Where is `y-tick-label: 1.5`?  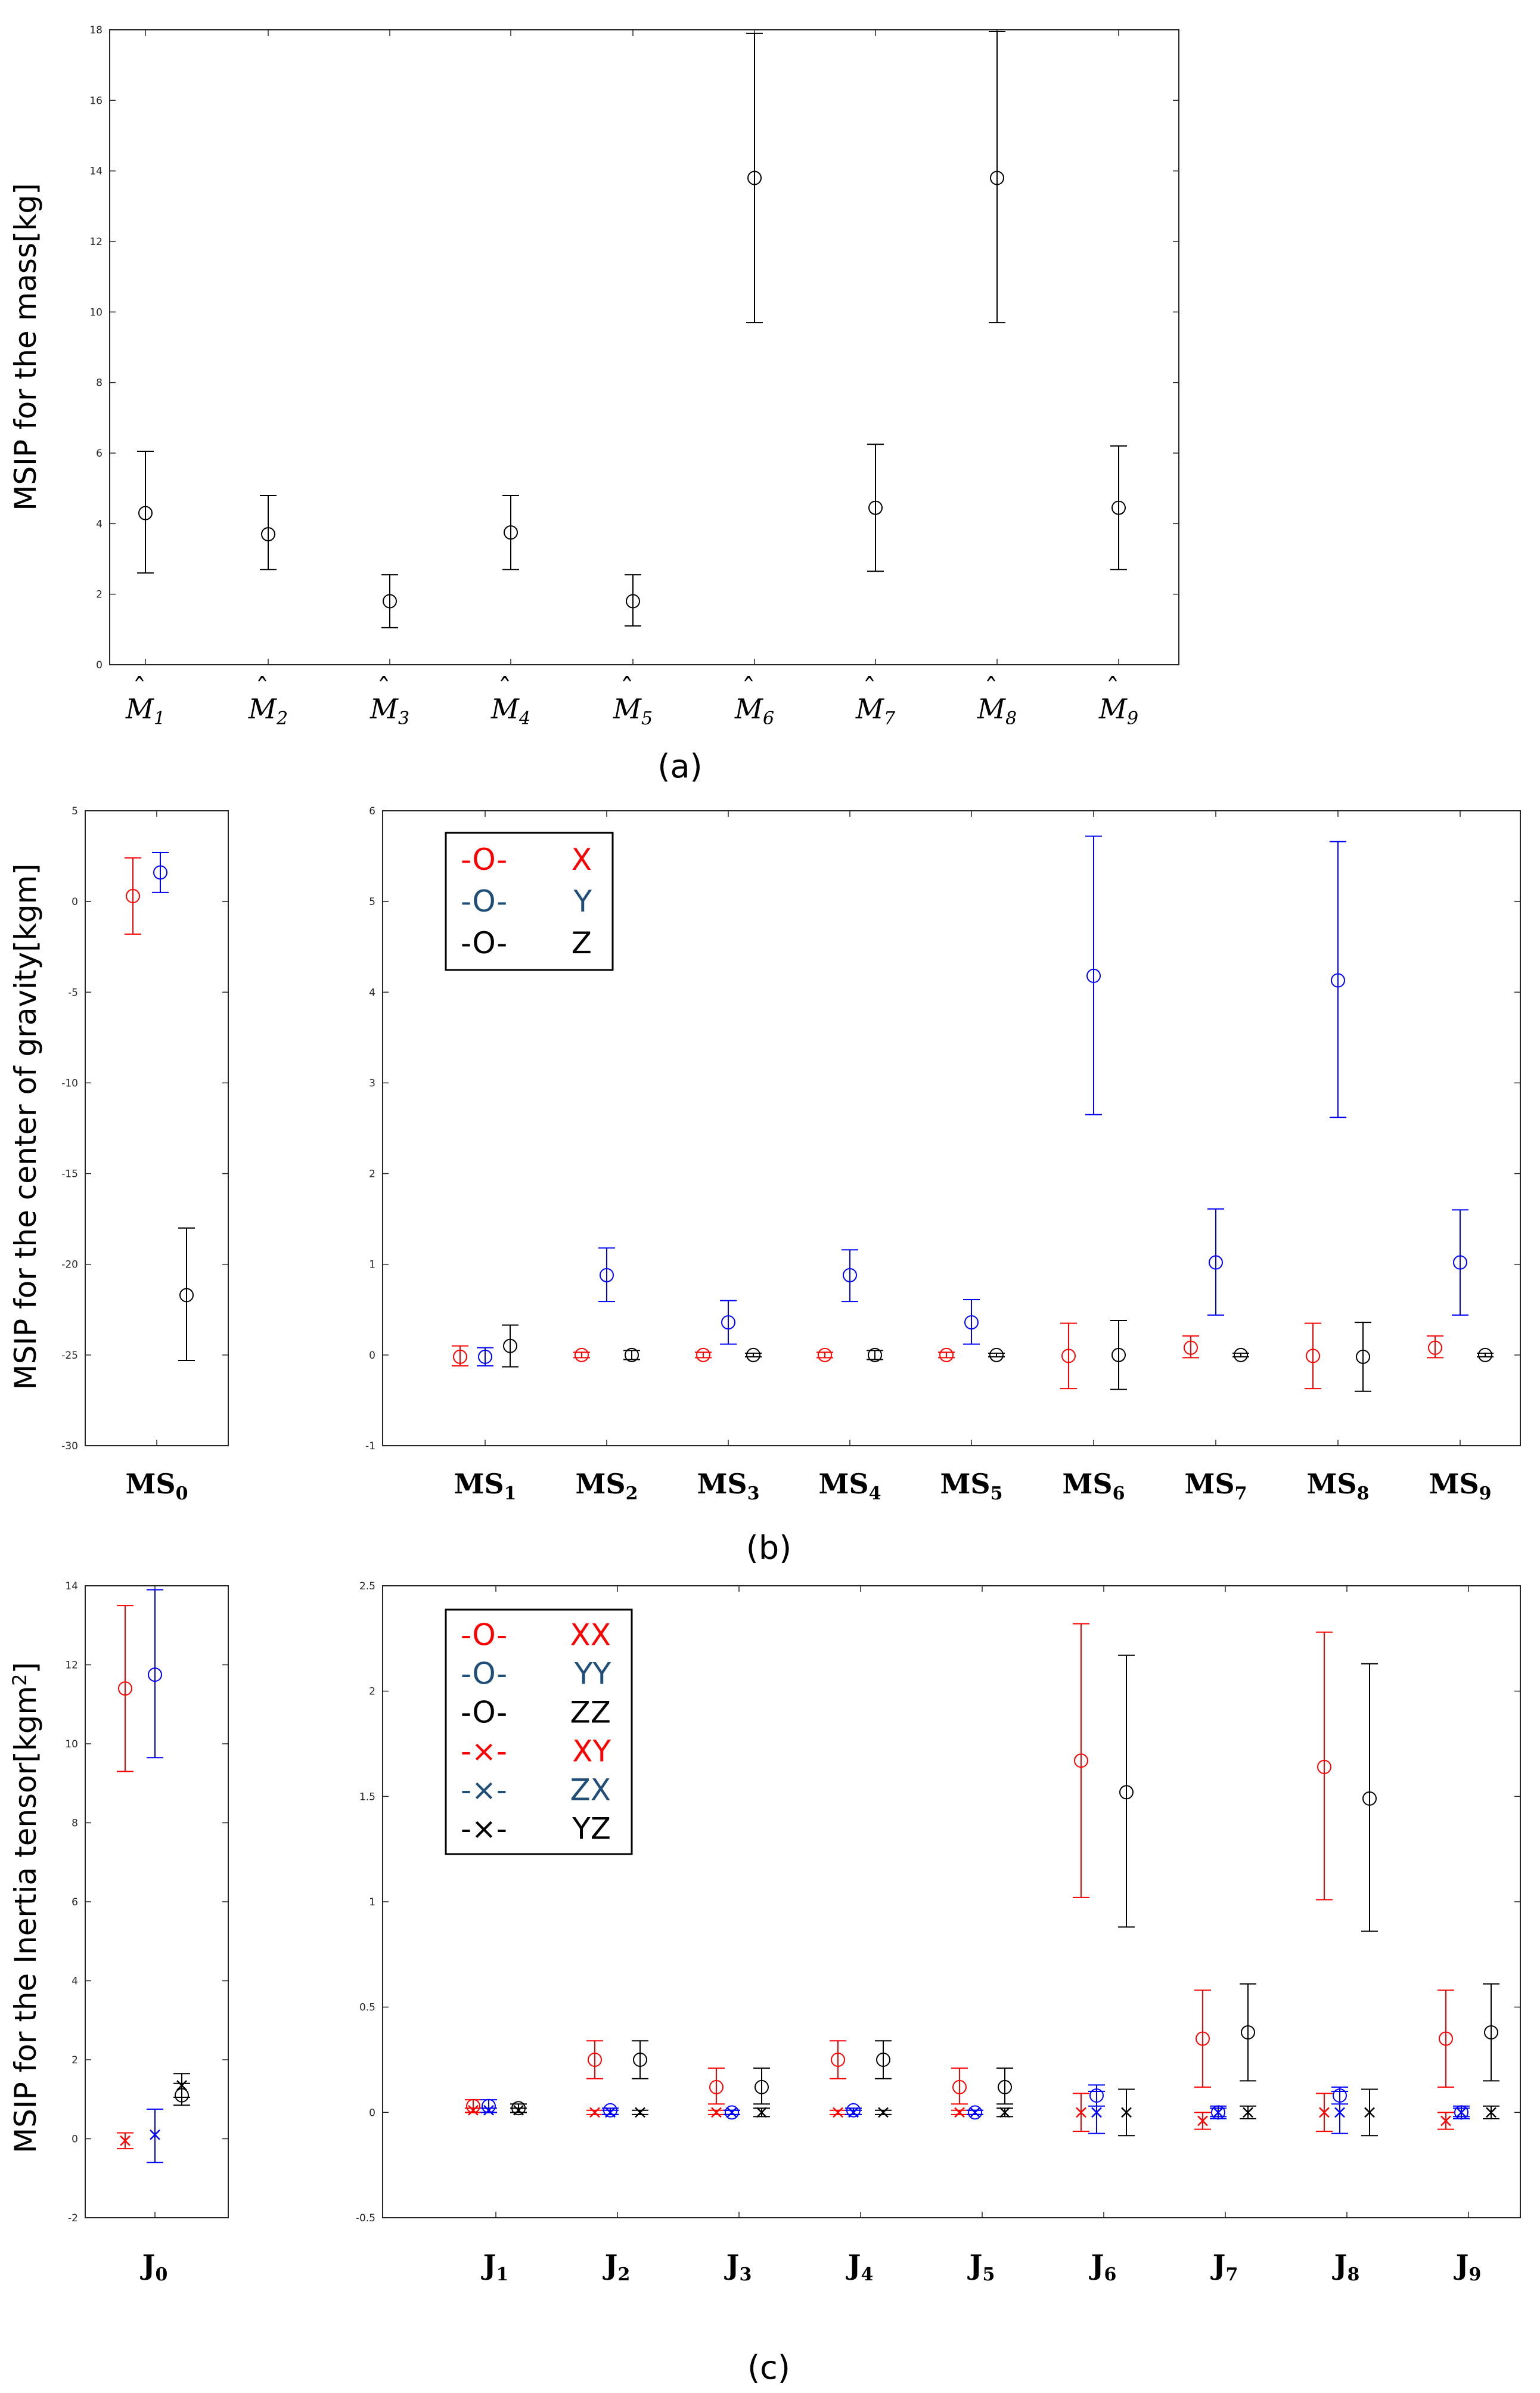 y-tick-label: 1.5 is located at coordinates (367, 1797).